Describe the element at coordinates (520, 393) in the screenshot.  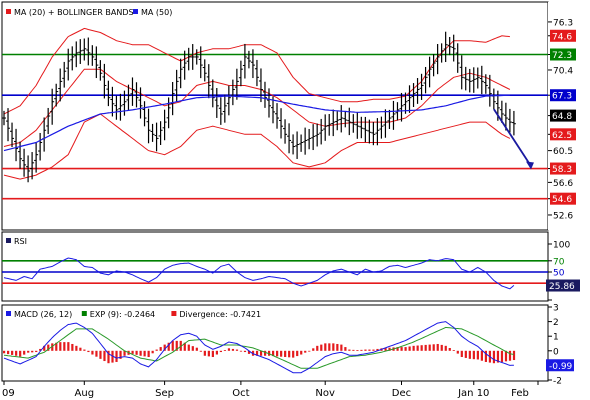
I see `x-tick-label-7: Feb` at that location.